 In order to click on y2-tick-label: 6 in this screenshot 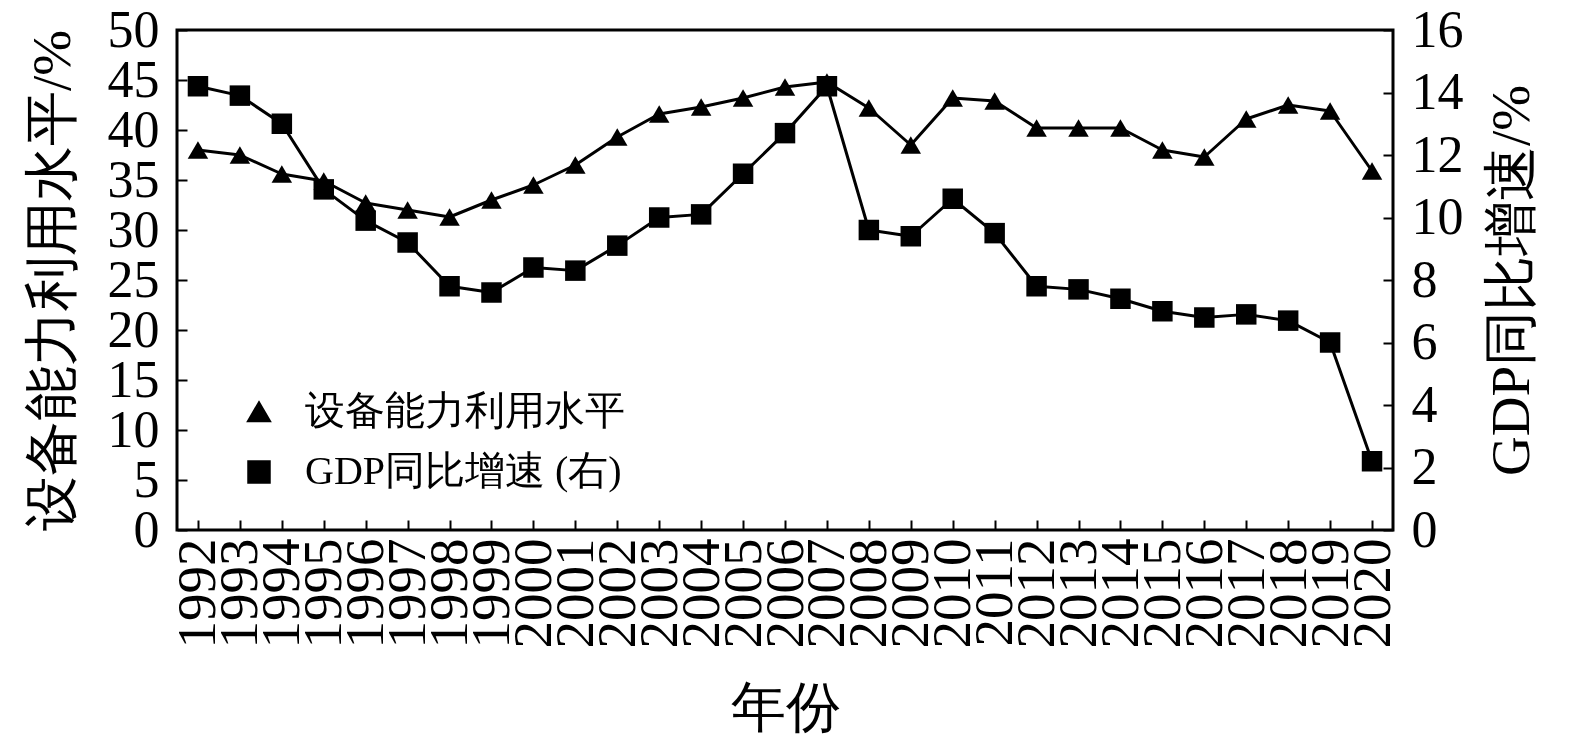, I will do `click(1424, 341)`.